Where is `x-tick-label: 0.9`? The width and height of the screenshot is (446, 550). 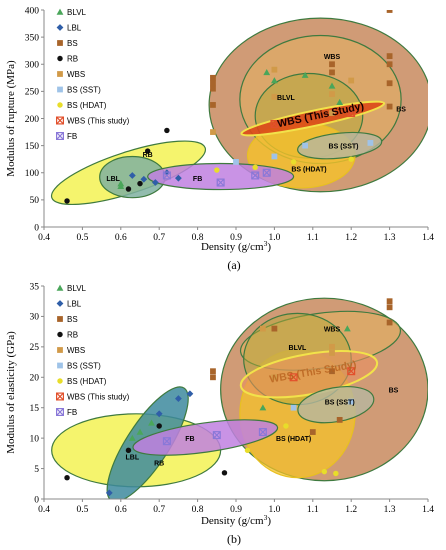
x-tick-label: 0.9 is located at coordinates (236, 238).